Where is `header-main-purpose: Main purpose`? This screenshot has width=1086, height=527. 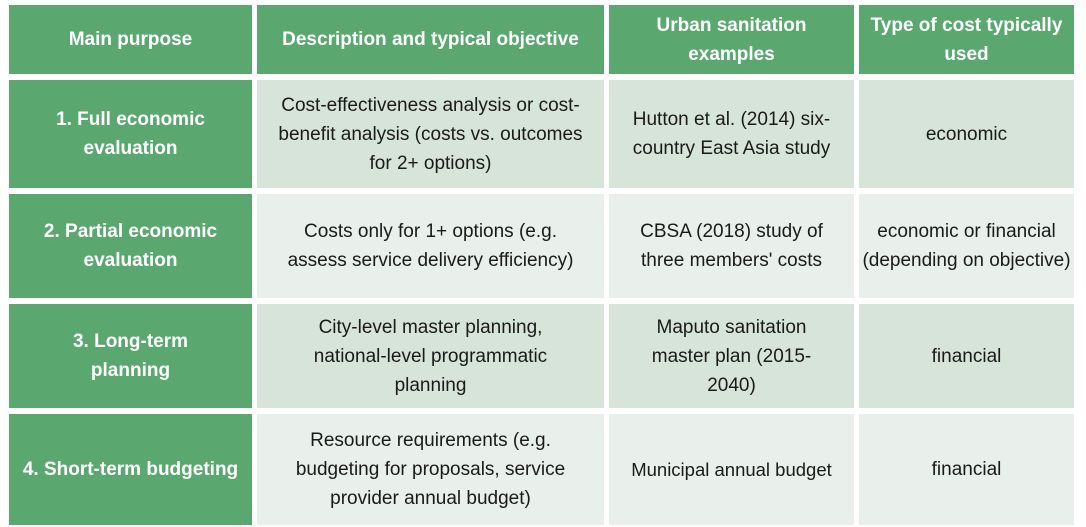
header-main-purpose: Main purpose is located at coordinates (130, 39).